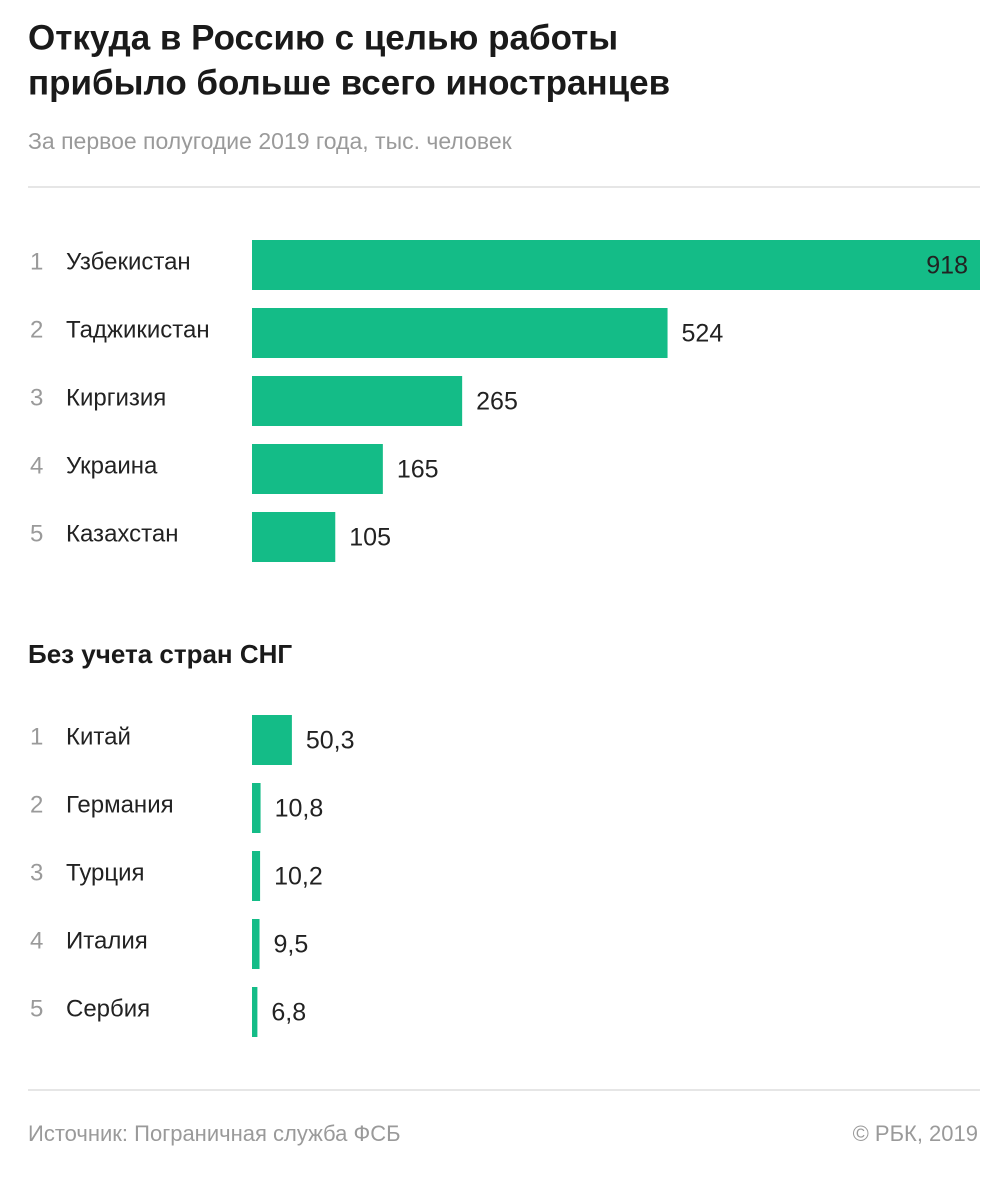 This screenshot has width=1005, height=1178. Describe the element at coordinates (160, 654) in the screenshot. I see `section-title: Без учета стран СНГ` at that location.